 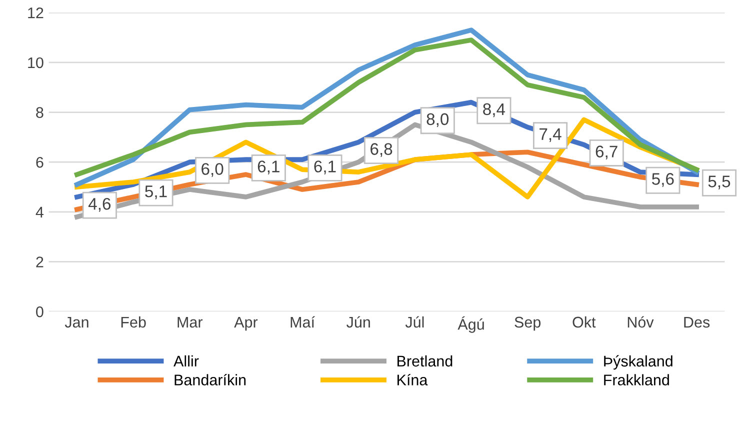 I want to click on legend-label: Allir, so click(x=186, y=360).